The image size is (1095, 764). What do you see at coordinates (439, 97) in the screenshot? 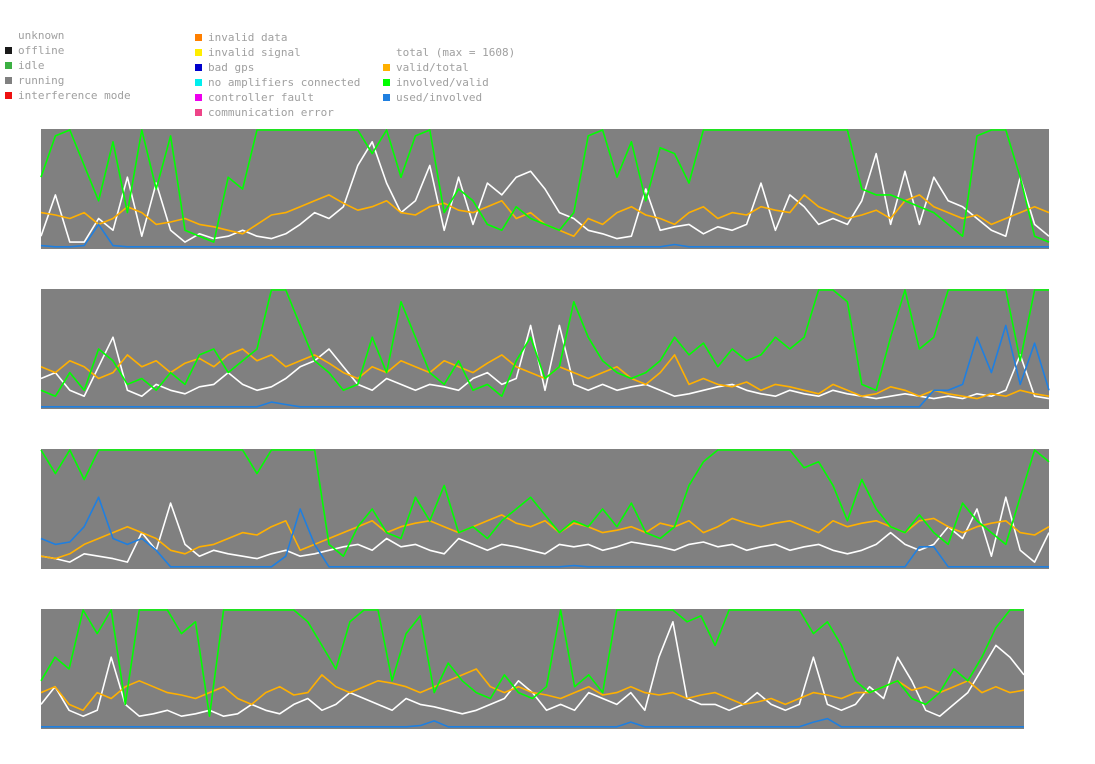
I see `legend-label: used/involved` at bounding box center [439, 97].